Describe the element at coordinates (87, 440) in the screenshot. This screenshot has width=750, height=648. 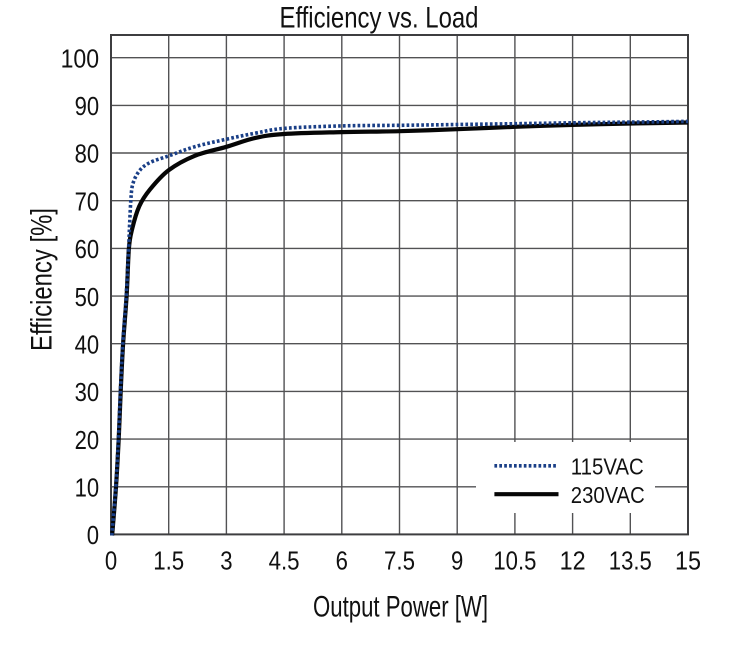
I see `svg-text: 20` at that location.